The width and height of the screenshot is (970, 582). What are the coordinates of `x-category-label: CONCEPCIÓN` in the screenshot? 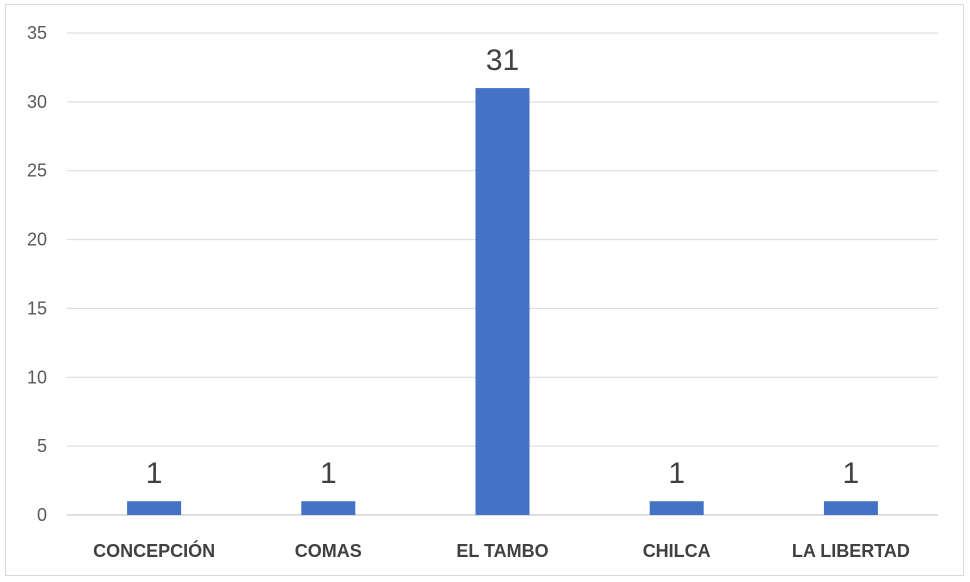 It's located at (154, 550).